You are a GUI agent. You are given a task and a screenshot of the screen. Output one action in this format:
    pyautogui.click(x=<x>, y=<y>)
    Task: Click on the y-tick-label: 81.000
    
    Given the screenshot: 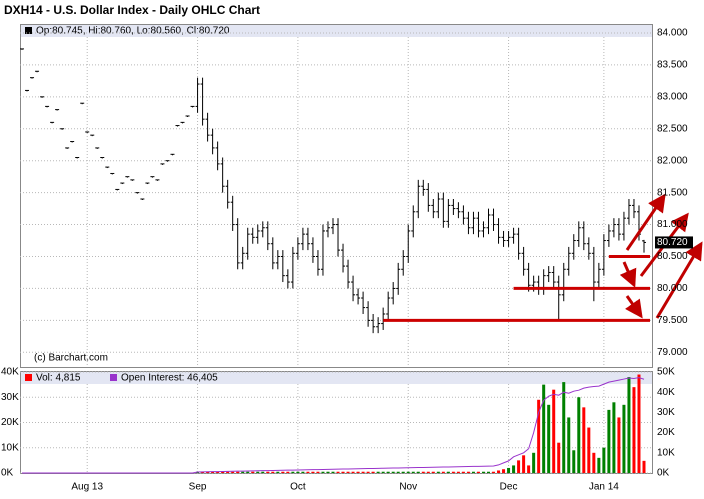 What is the action you would take?
    pyautogui.click(x=672, y=224)
    